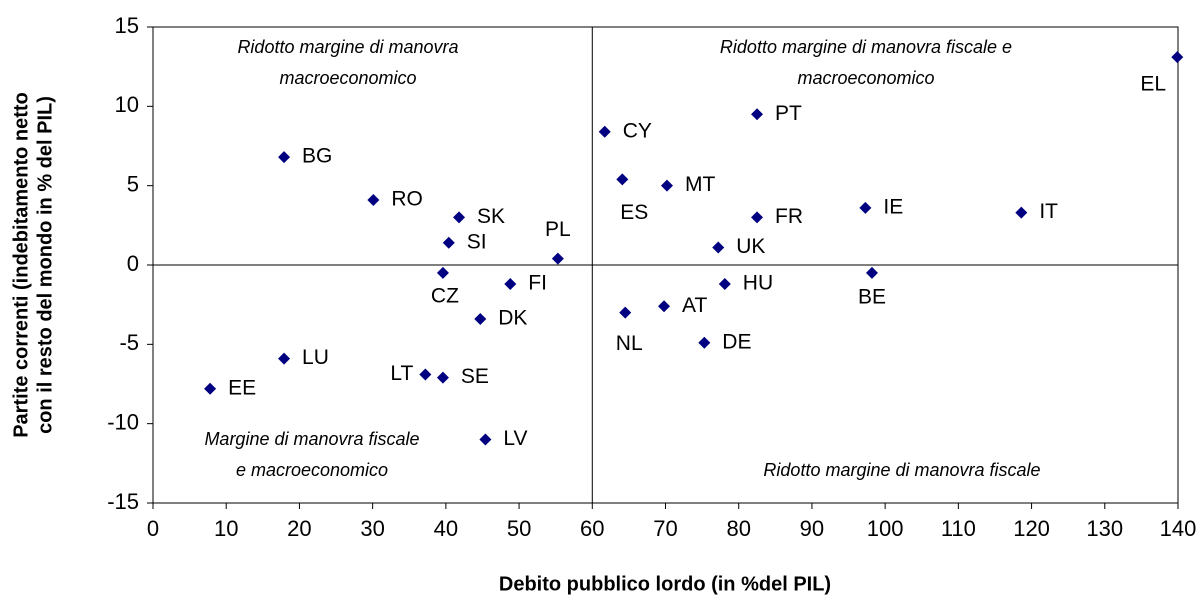 Image resolution: width=1202 pixels, height=600 pixels. I want to click on quadrant-annotation: e macroeconomico, so click(312, 470).